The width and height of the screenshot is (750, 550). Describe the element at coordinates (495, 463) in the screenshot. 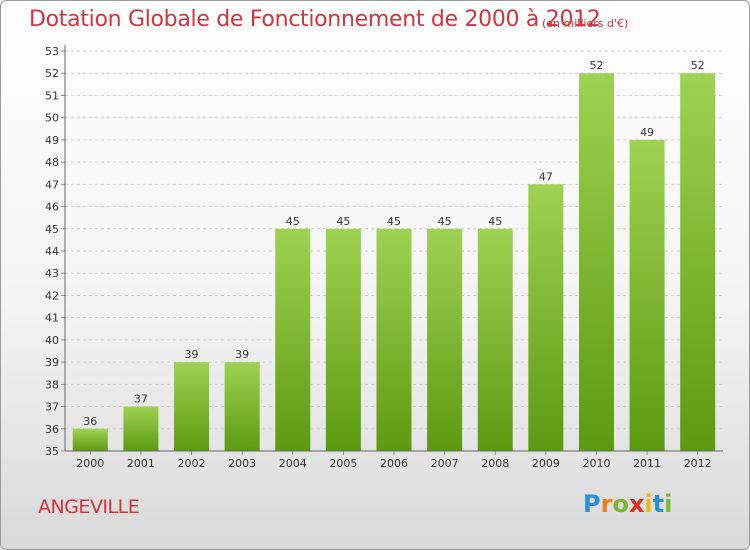

I see `x-tick-label: 2008` at that location.